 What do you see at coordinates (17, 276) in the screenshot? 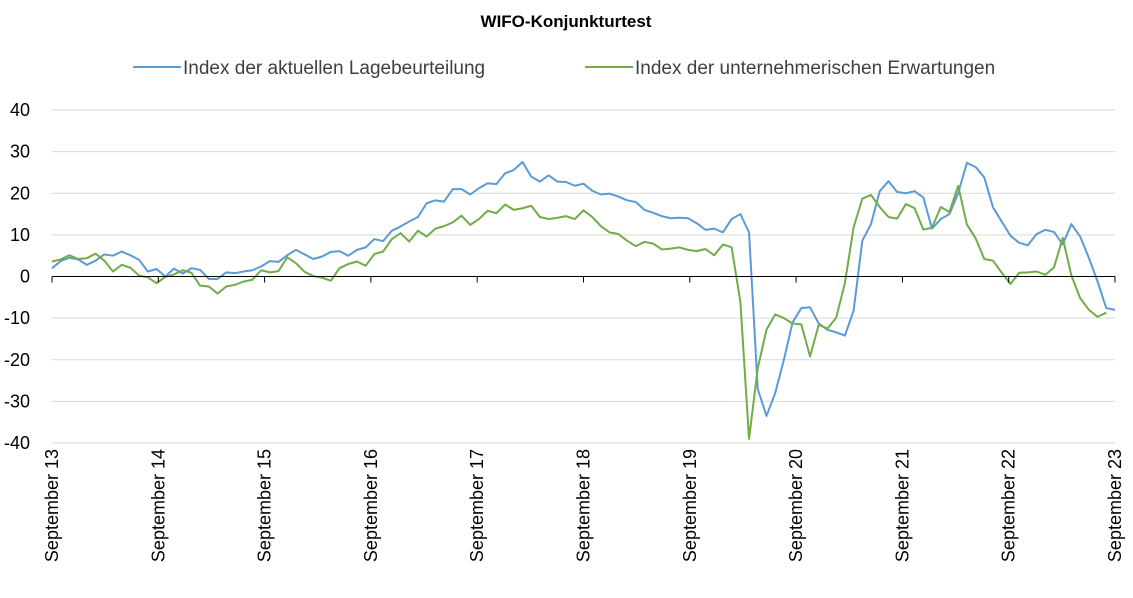
I see `y-axis-tick-labels: 40 30 20 10 0 -10 -20 -30 -40` at bounding box center [17, 276].